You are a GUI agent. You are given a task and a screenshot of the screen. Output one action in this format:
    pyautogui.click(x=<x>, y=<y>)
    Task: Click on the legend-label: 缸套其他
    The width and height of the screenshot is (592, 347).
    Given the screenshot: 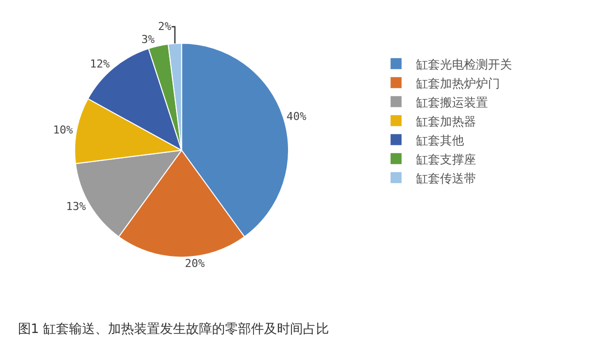 What is the action you would take?
    pyautogui.click(x=440, y=140)
    